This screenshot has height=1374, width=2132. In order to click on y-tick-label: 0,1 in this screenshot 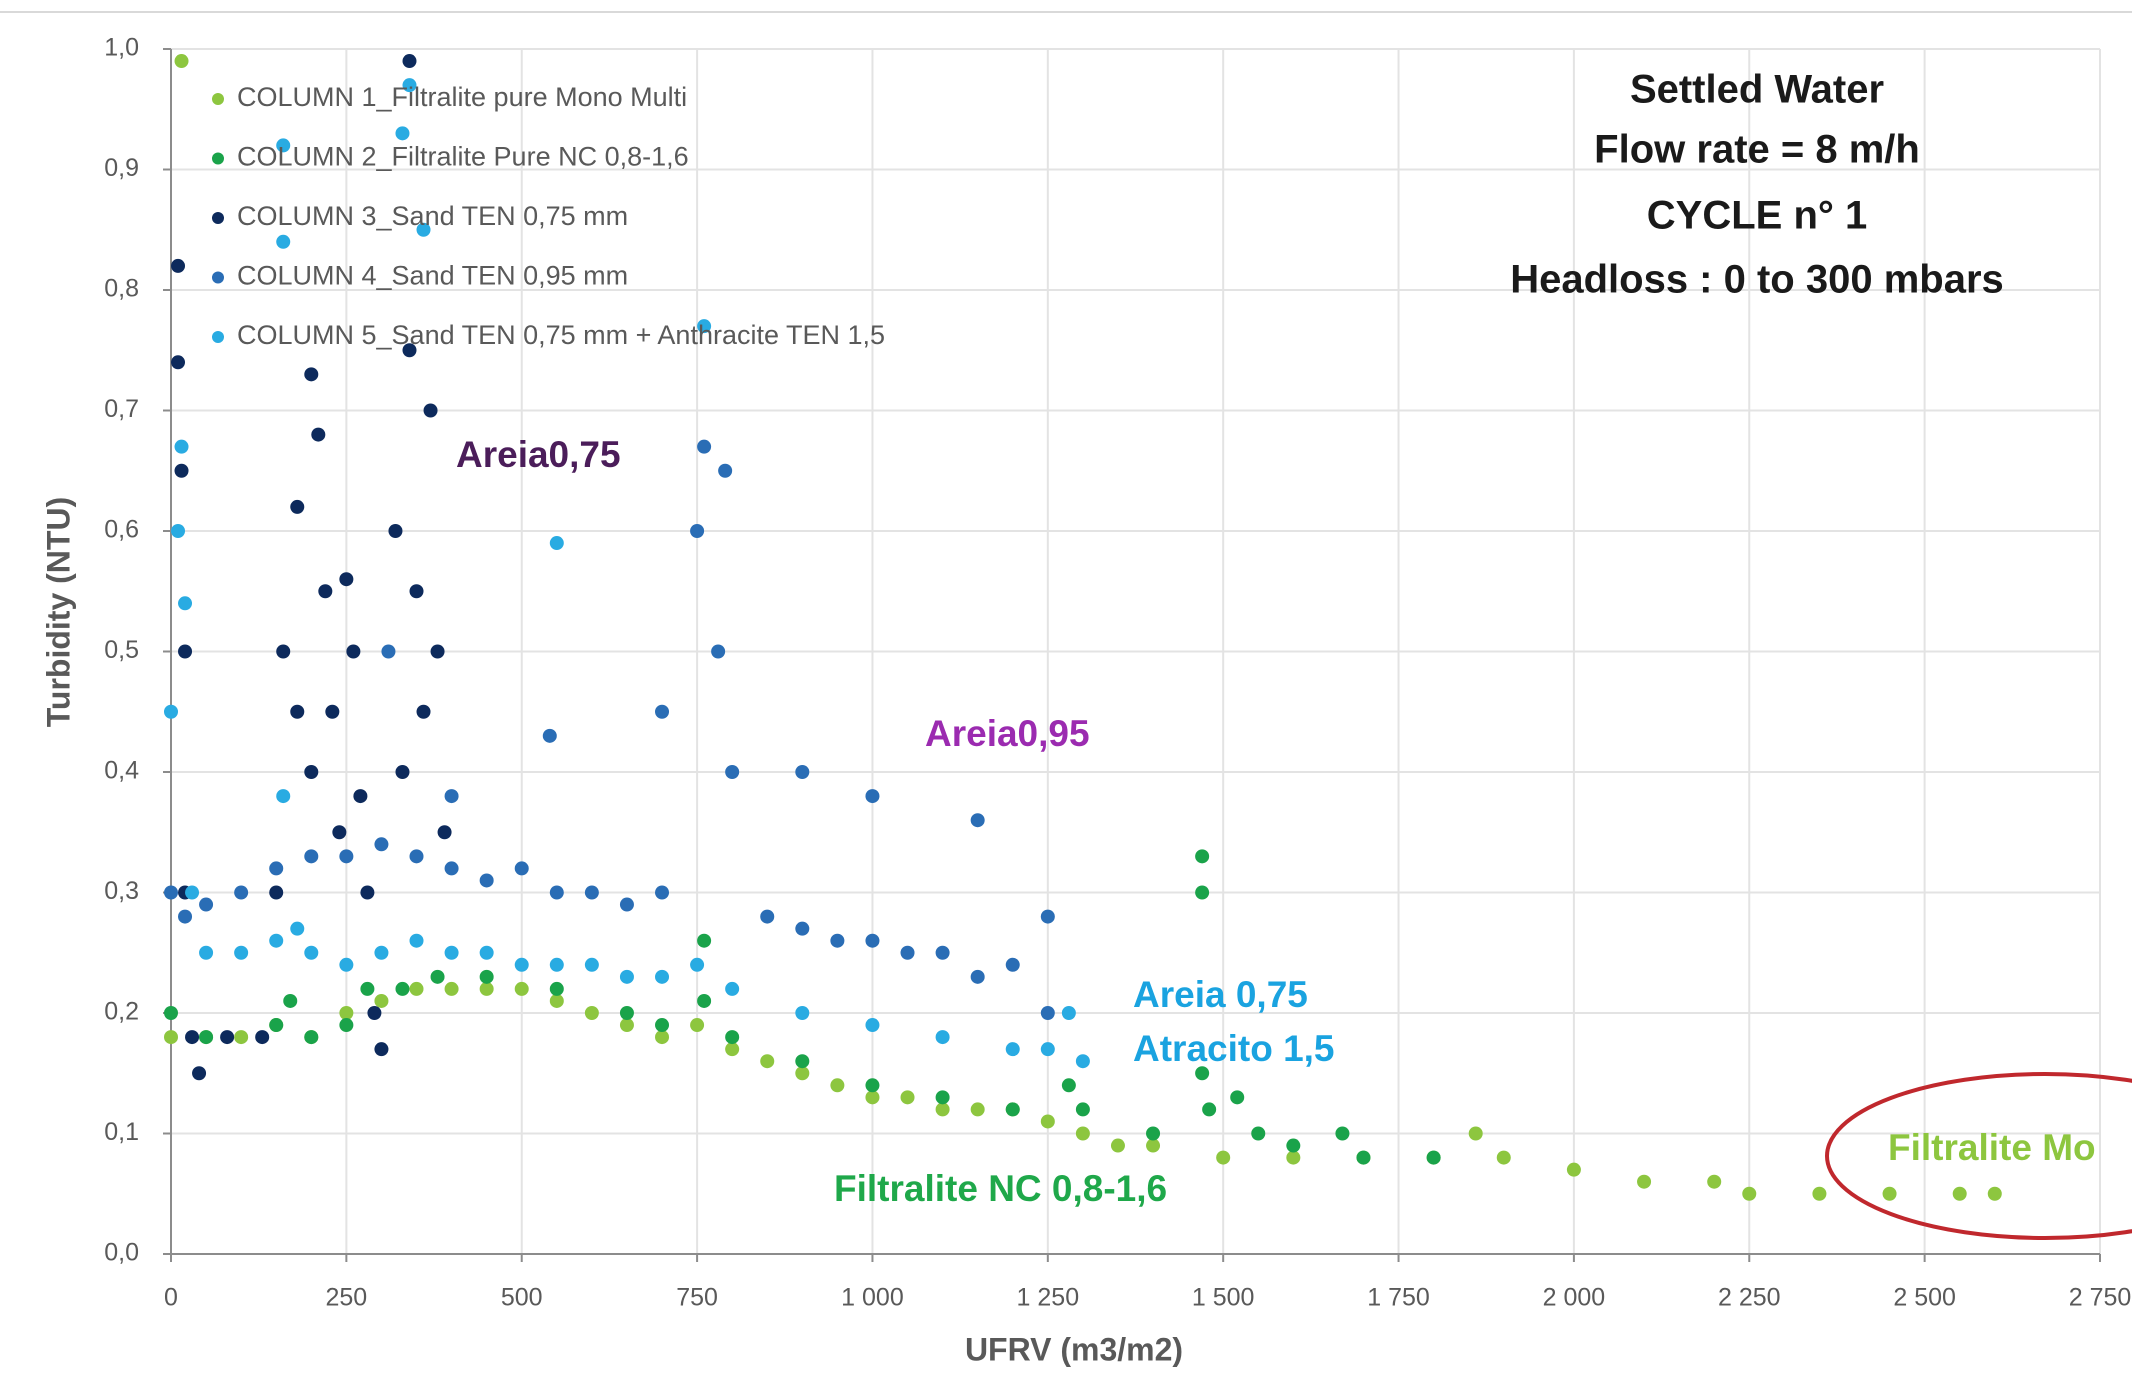, I will do `click(121, 1132)`.